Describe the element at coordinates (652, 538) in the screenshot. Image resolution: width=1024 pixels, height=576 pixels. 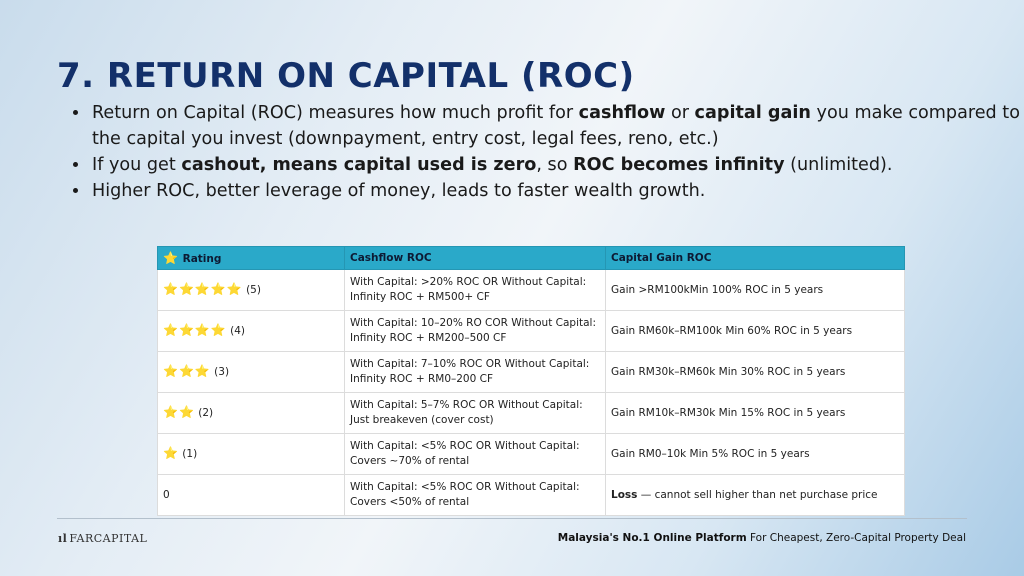
I see `tagline-bold: Malaysia's No.1 Online Platform` at that location.